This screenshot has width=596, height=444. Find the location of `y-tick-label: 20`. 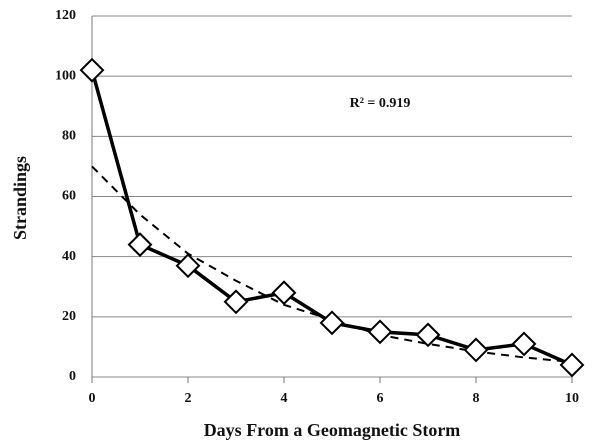

y-tick-label: 20 is located at coordinates (69, 316).